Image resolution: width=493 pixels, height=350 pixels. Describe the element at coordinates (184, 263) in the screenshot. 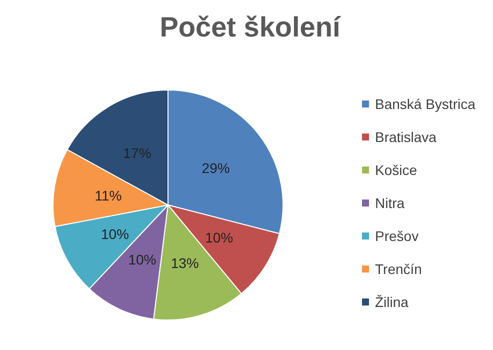

I see `data-label: 13%` at that location.